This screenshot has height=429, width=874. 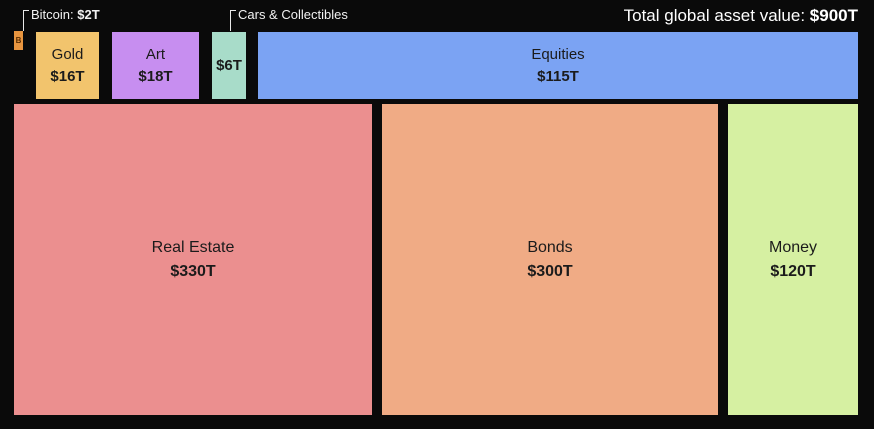 I want to click on cars-callout-label: Cars & Collectibles, so click(x=293, y=14).